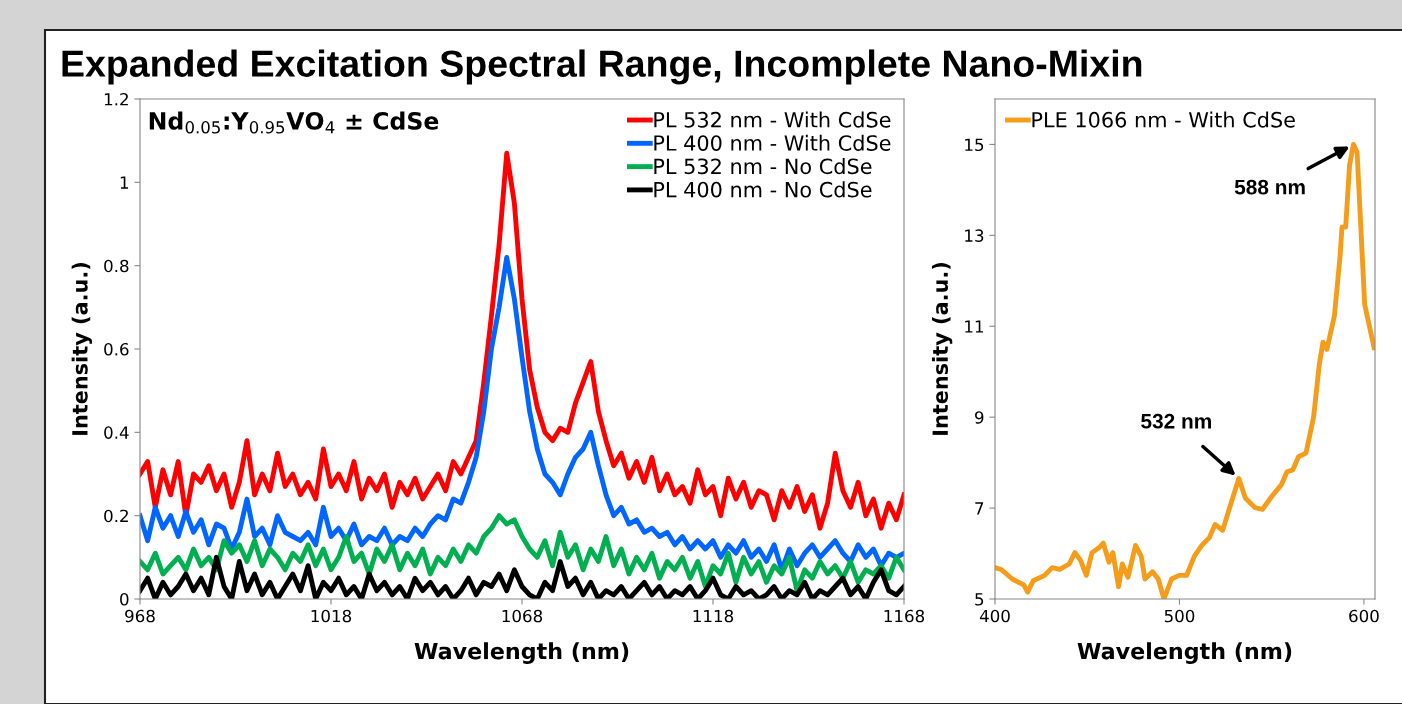 The width and height of the screenshot is (1402, 704). Describe the element at coordinates (140, 616) in the screenshot. I see `x-tick-label: 968` at that location.